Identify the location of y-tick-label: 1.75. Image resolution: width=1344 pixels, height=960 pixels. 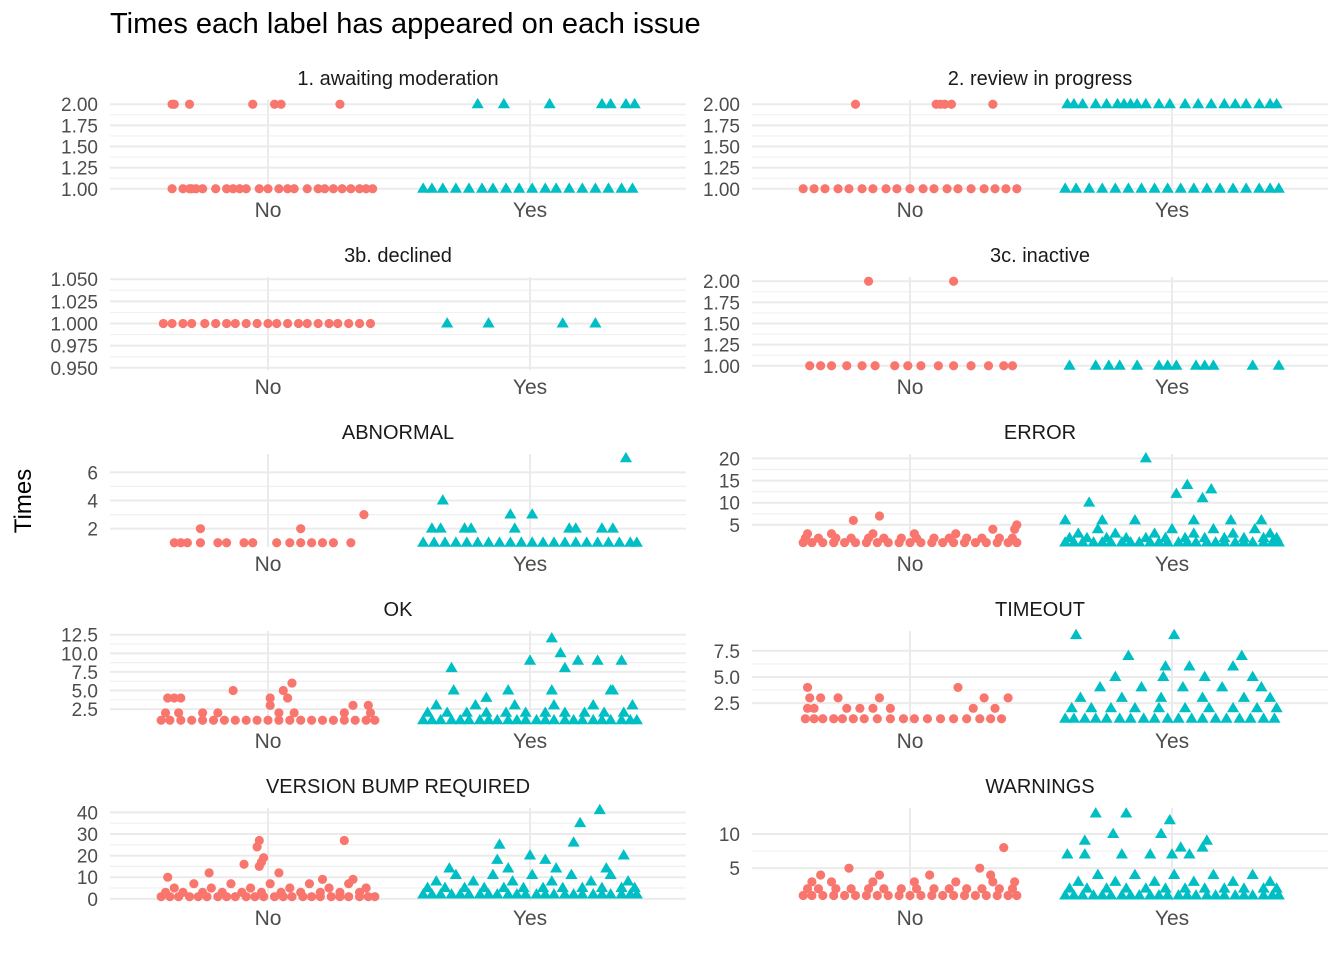
(721, 303).